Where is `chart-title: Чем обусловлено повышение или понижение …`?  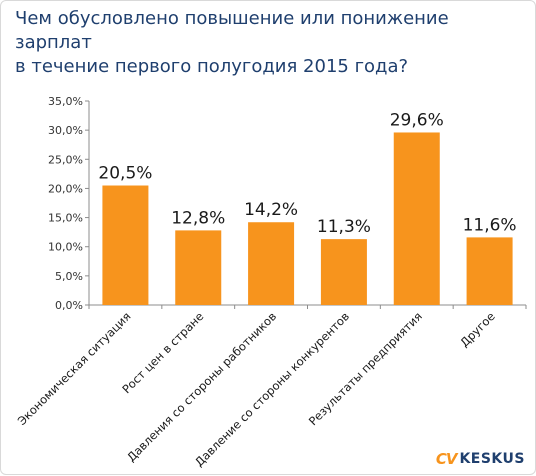
chart-title: Чем обусловлено повышение или понижение … is located at coordinates (232, 42).